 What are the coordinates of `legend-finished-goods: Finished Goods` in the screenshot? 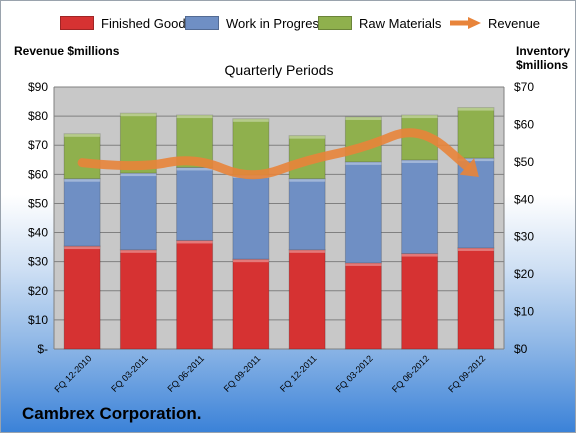 It's located at (126, 23).